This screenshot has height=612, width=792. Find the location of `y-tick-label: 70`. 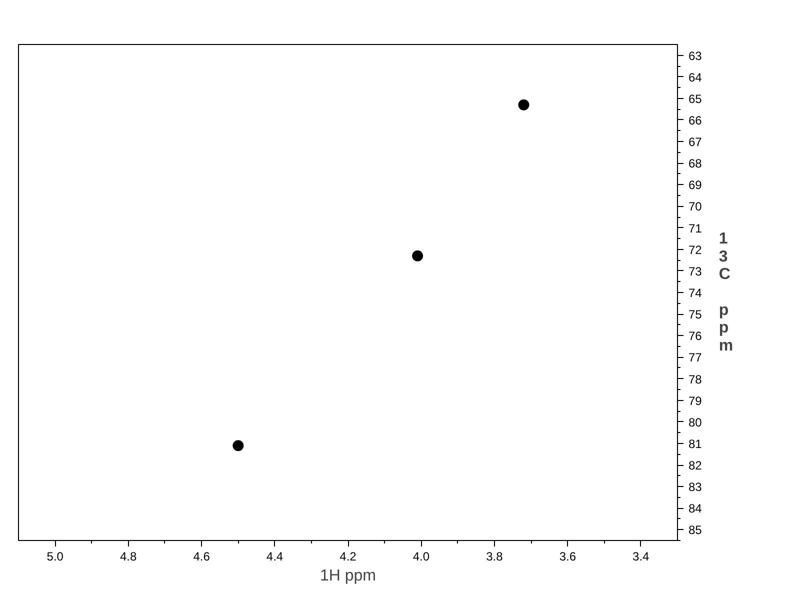

y-tick-label: 70 is located at coordinates (695, 207).